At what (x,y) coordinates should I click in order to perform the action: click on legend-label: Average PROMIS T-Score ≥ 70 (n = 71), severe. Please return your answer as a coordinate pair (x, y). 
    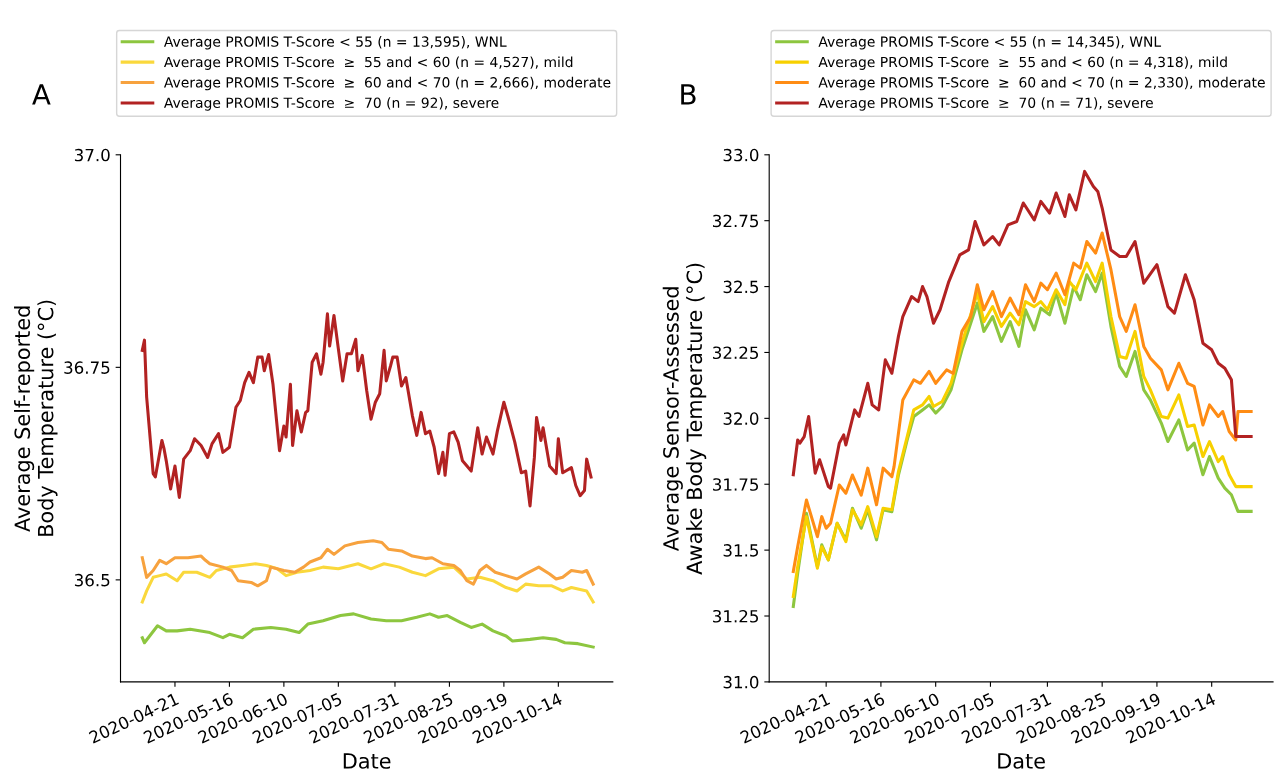
    Looking at the image, I should click on (985, 104).